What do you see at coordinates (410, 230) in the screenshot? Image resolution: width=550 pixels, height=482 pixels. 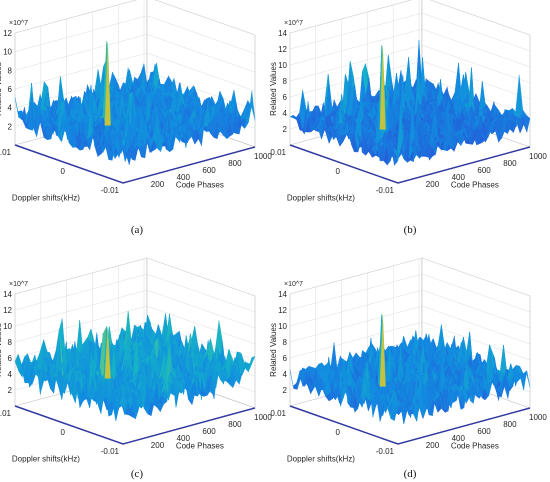 I see `panel-label: (b)` at bounding box center [410, 230].